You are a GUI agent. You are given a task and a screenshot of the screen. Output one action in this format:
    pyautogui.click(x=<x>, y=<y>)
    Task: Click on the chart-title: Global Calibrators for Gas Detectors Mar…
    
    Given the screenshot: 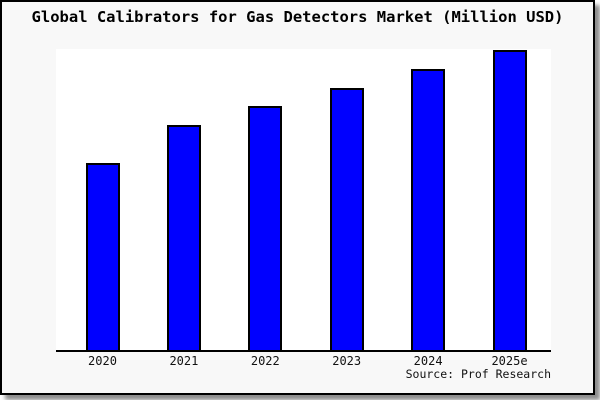 What is the action you would take?
    pyautogui.click(x=297, y=17)
    